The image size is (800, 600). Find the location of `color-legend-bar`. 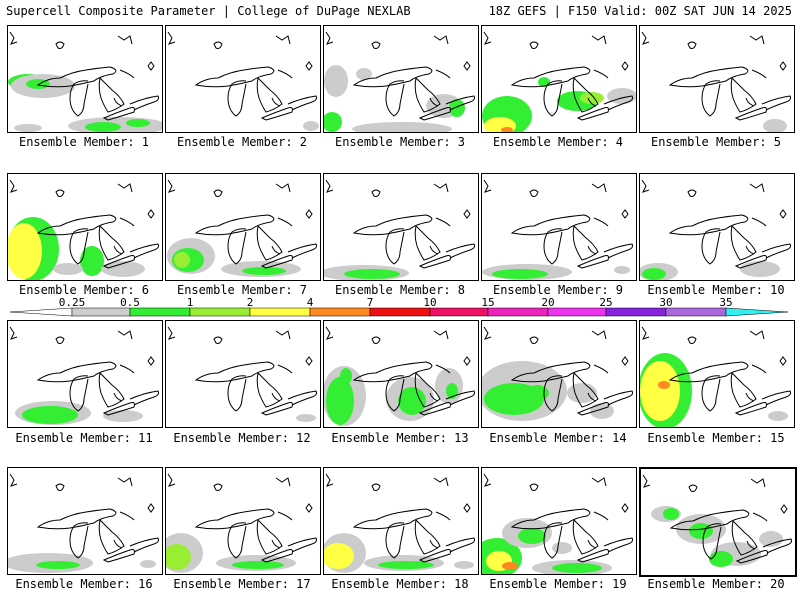

color-legend-bar is located at coordinates (399, 312).